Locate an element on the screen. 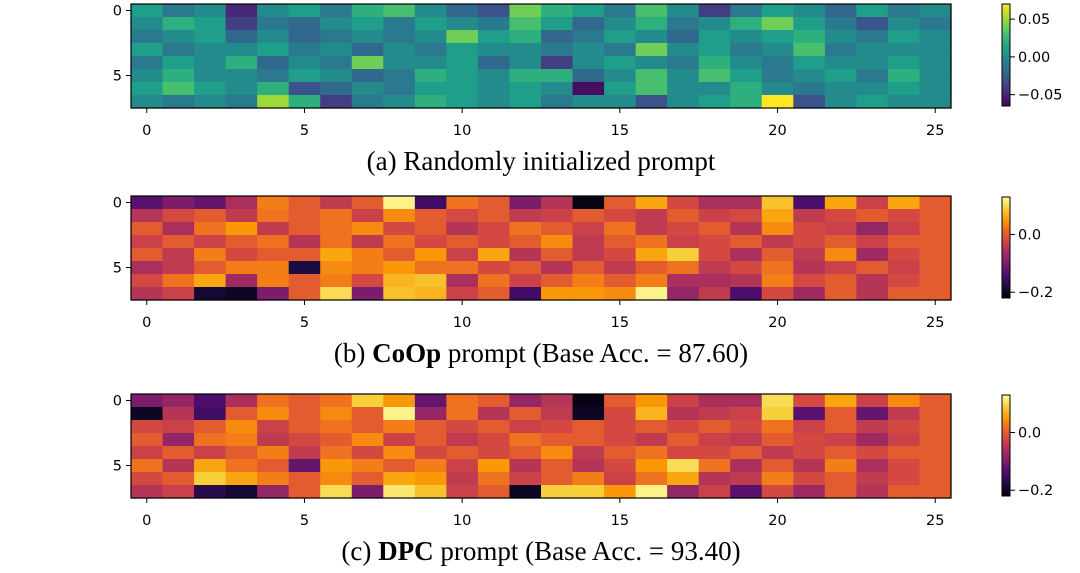 This screenshot has width=1080, height=573. colorbar-tick-label: −0.2 is located at coordinates (1035, 293).